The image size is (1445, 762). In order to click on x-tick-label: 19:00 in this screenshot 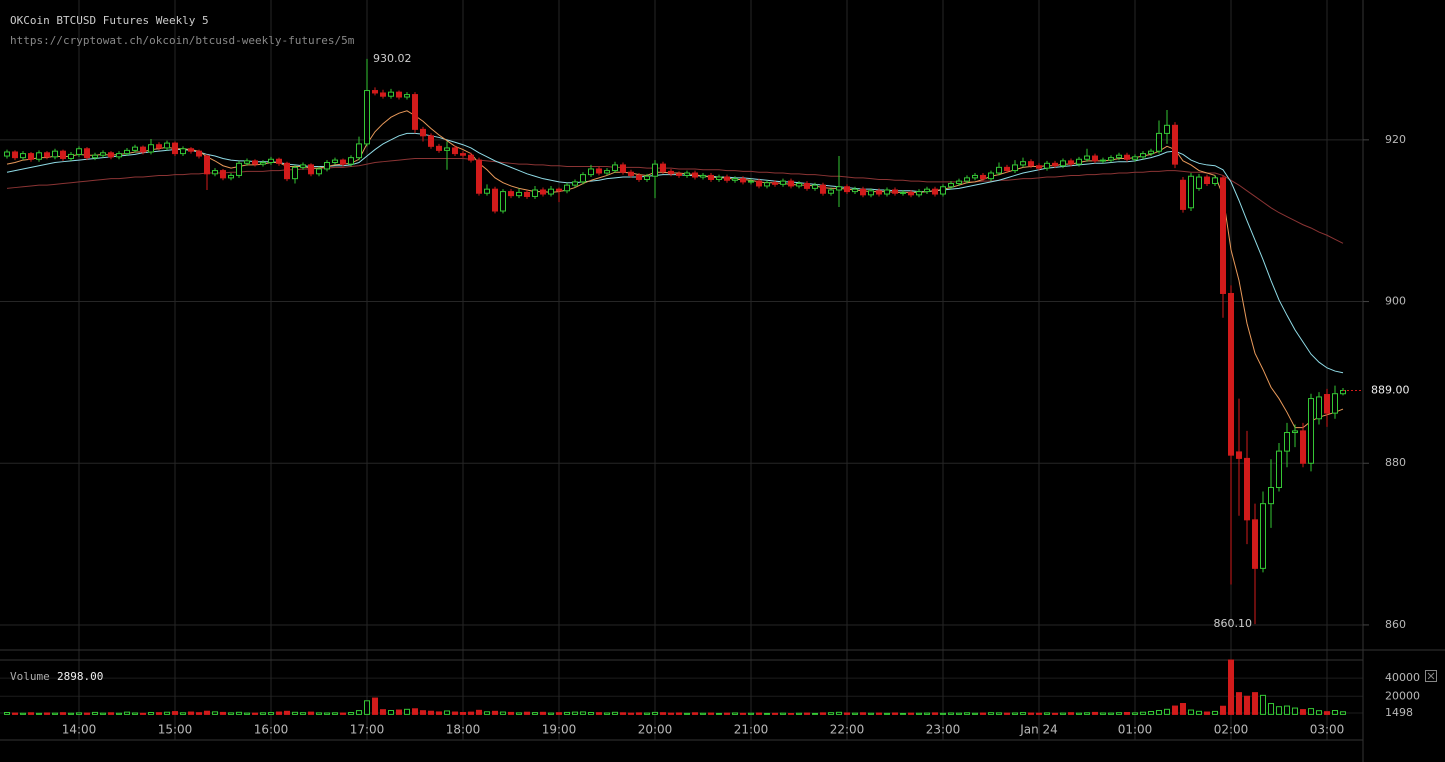, I will do `click(559, 730)`.